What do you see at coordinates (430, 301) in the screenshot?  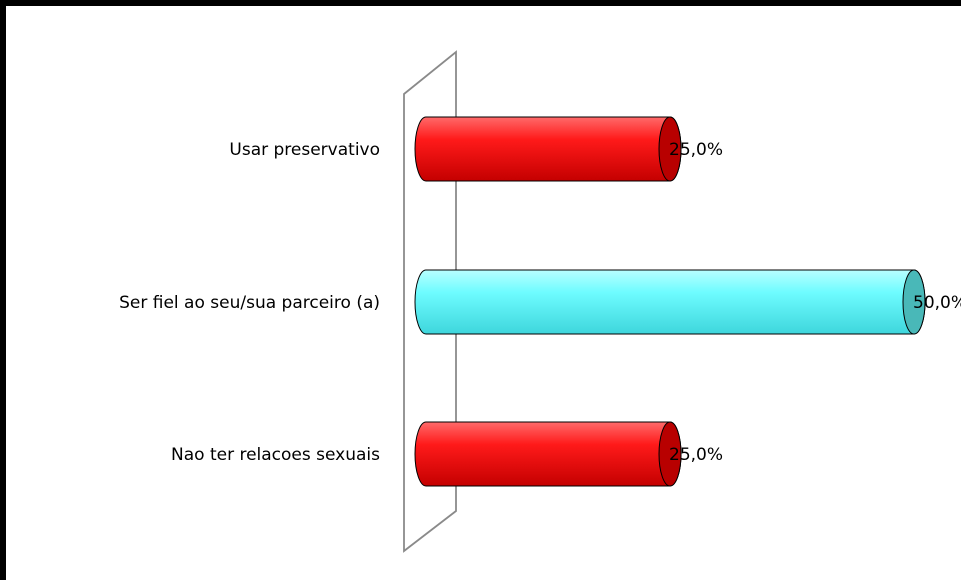 I see `axis-plane` at bounding box center [430, 301].